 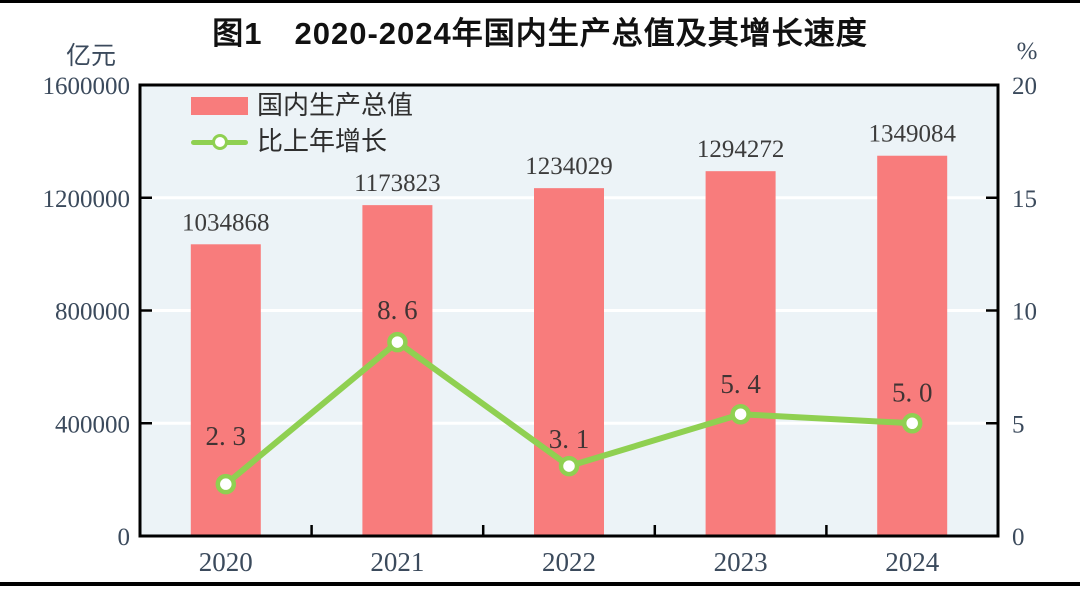 I want to click on x-axis-label-2022: 2022, so click(x=569, y=562).